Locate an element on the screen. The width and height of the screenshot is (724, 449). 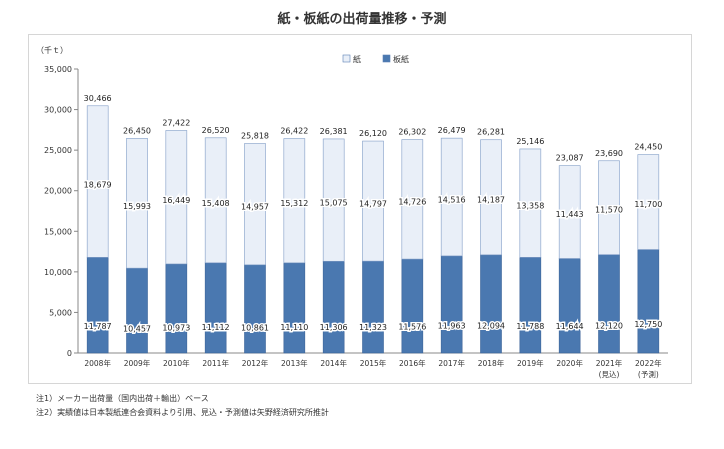
data-label-total: 26,520 is located at coordinates (216, 130).